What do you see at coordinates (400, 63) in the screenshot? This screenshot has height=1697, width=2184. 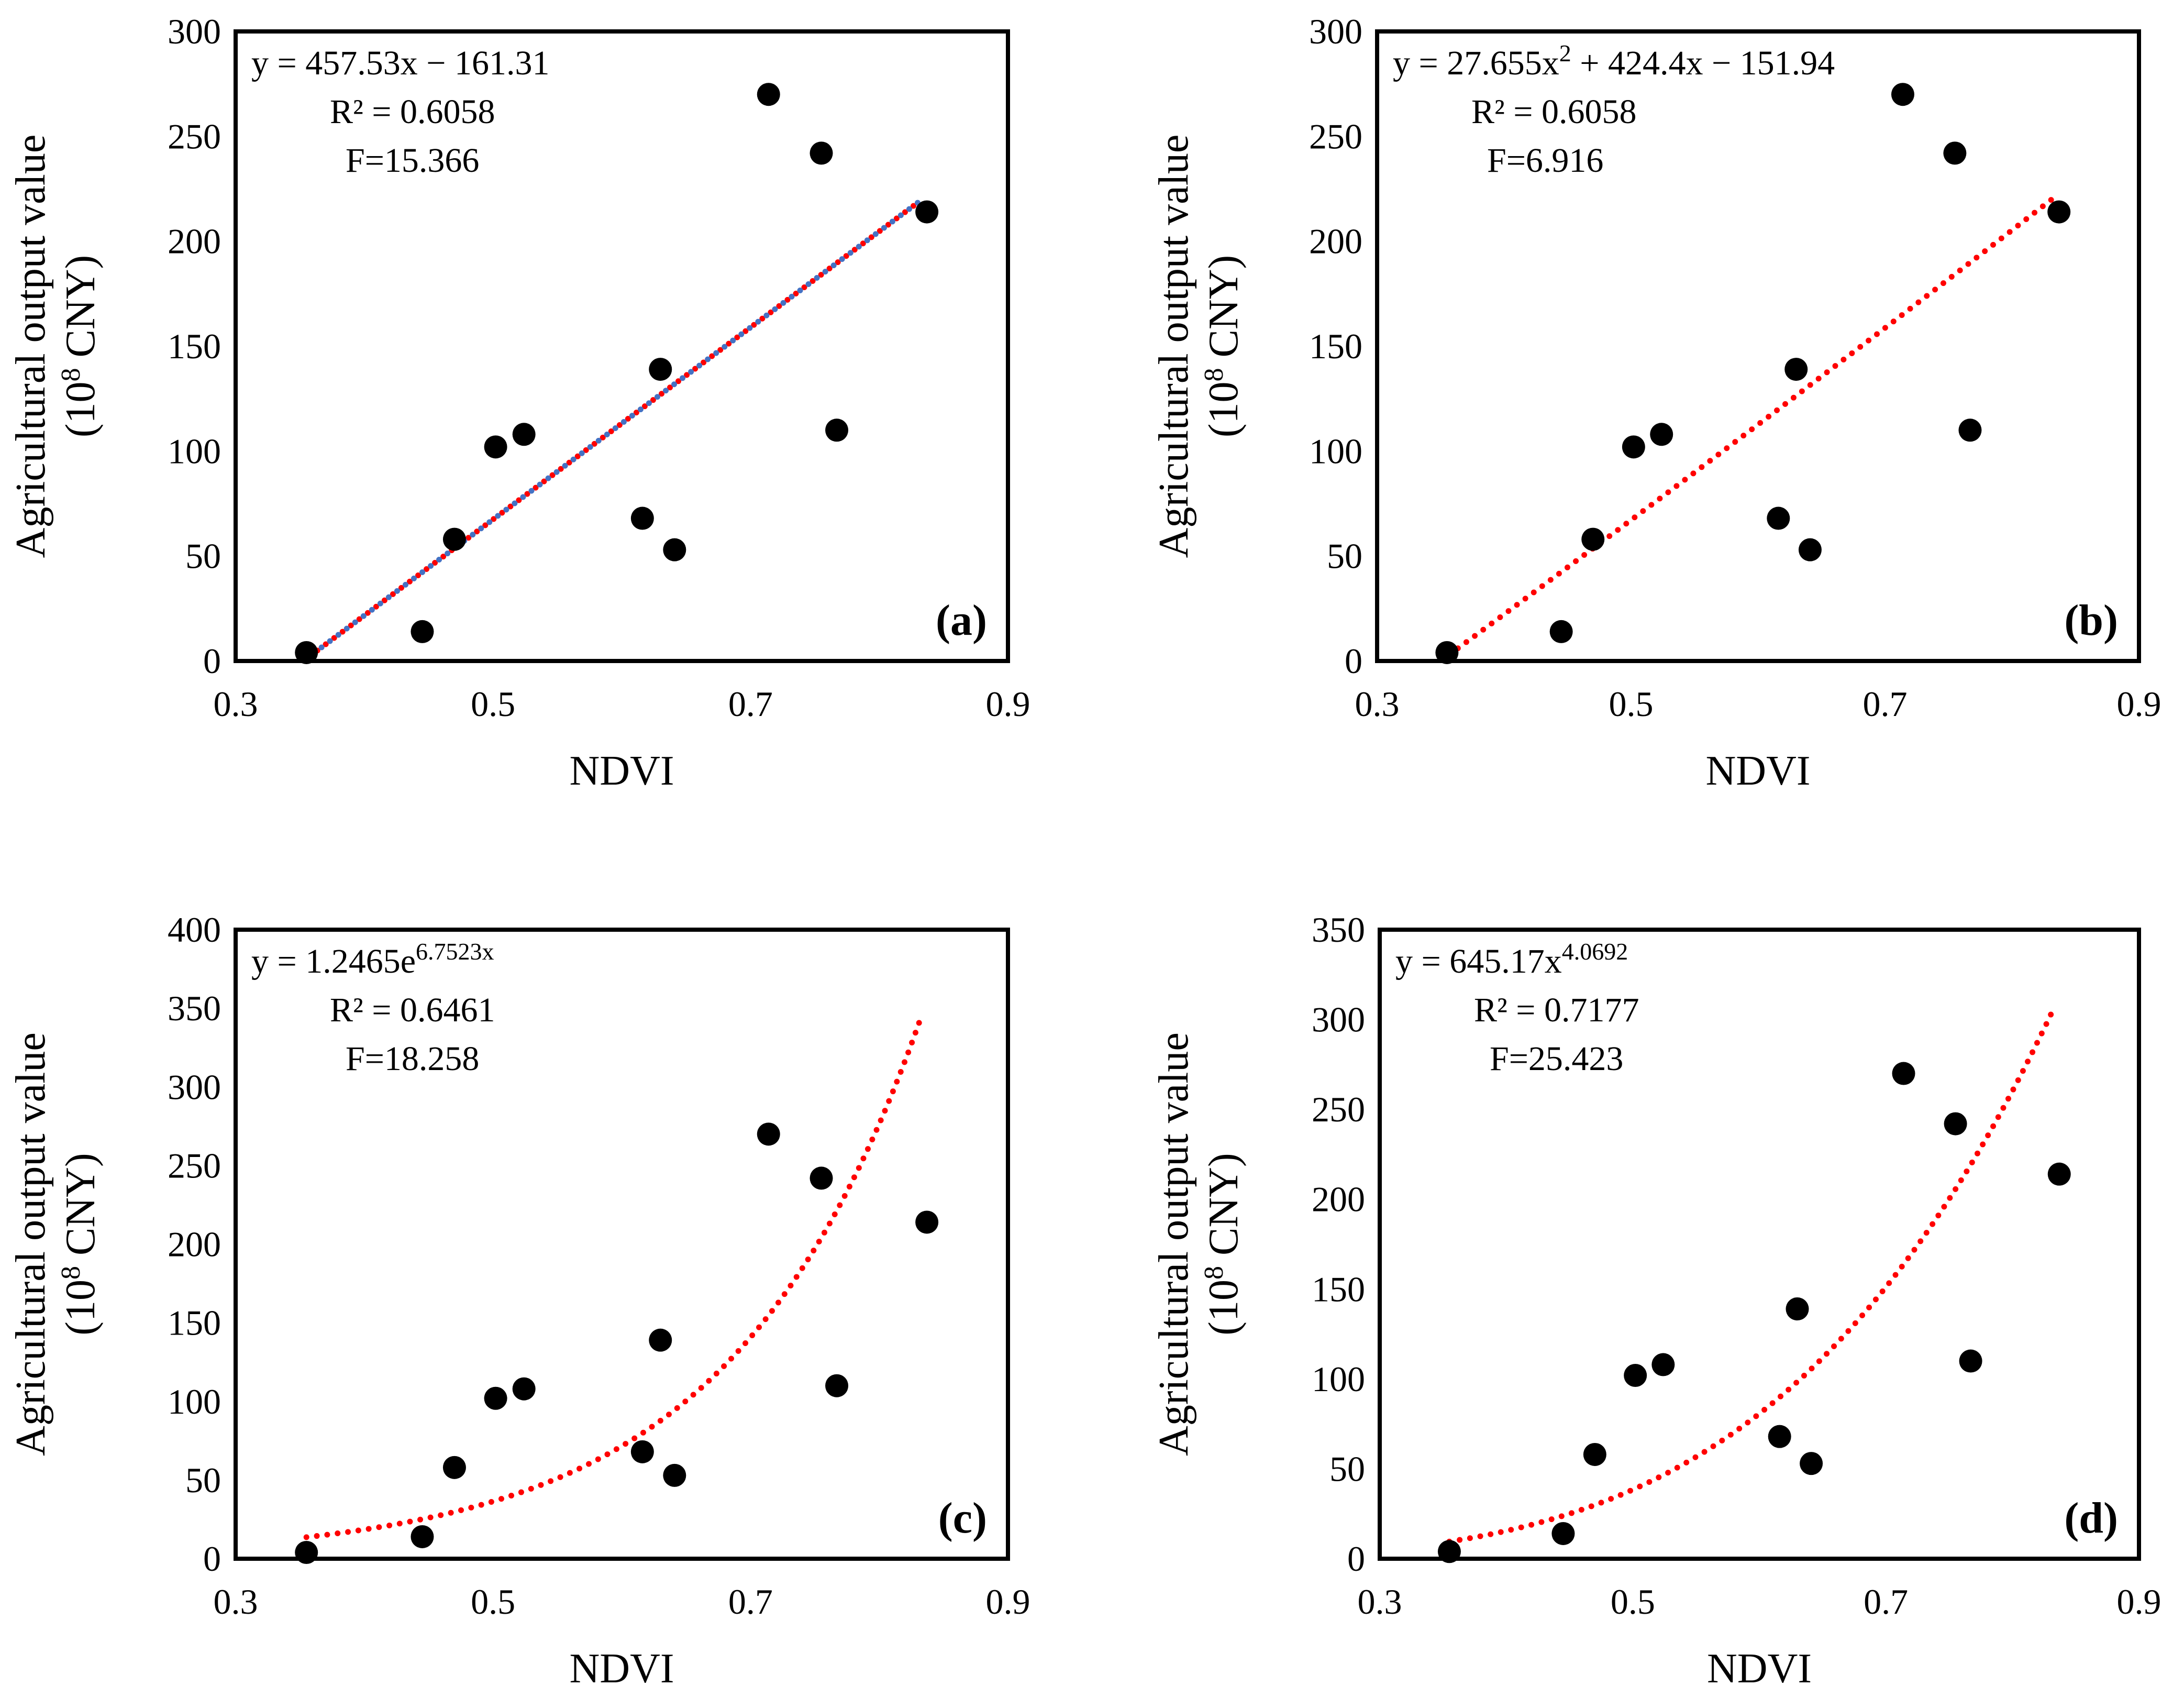 I see `fit-equation-main: y = 457.53x − 161.31` at bounding box center [400, 63].